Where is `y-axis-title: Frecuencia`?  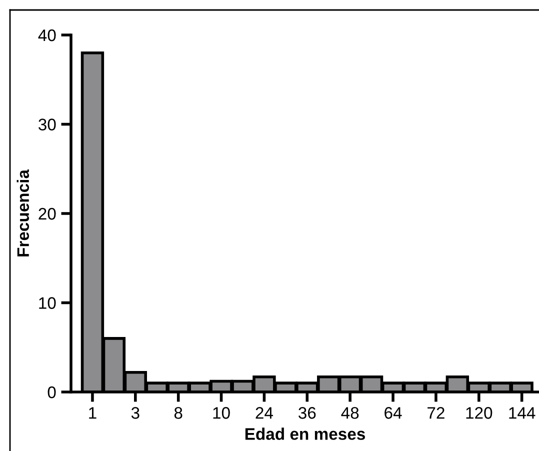 y-axis-title: Frecuencia is located at coordinates (23, 212).